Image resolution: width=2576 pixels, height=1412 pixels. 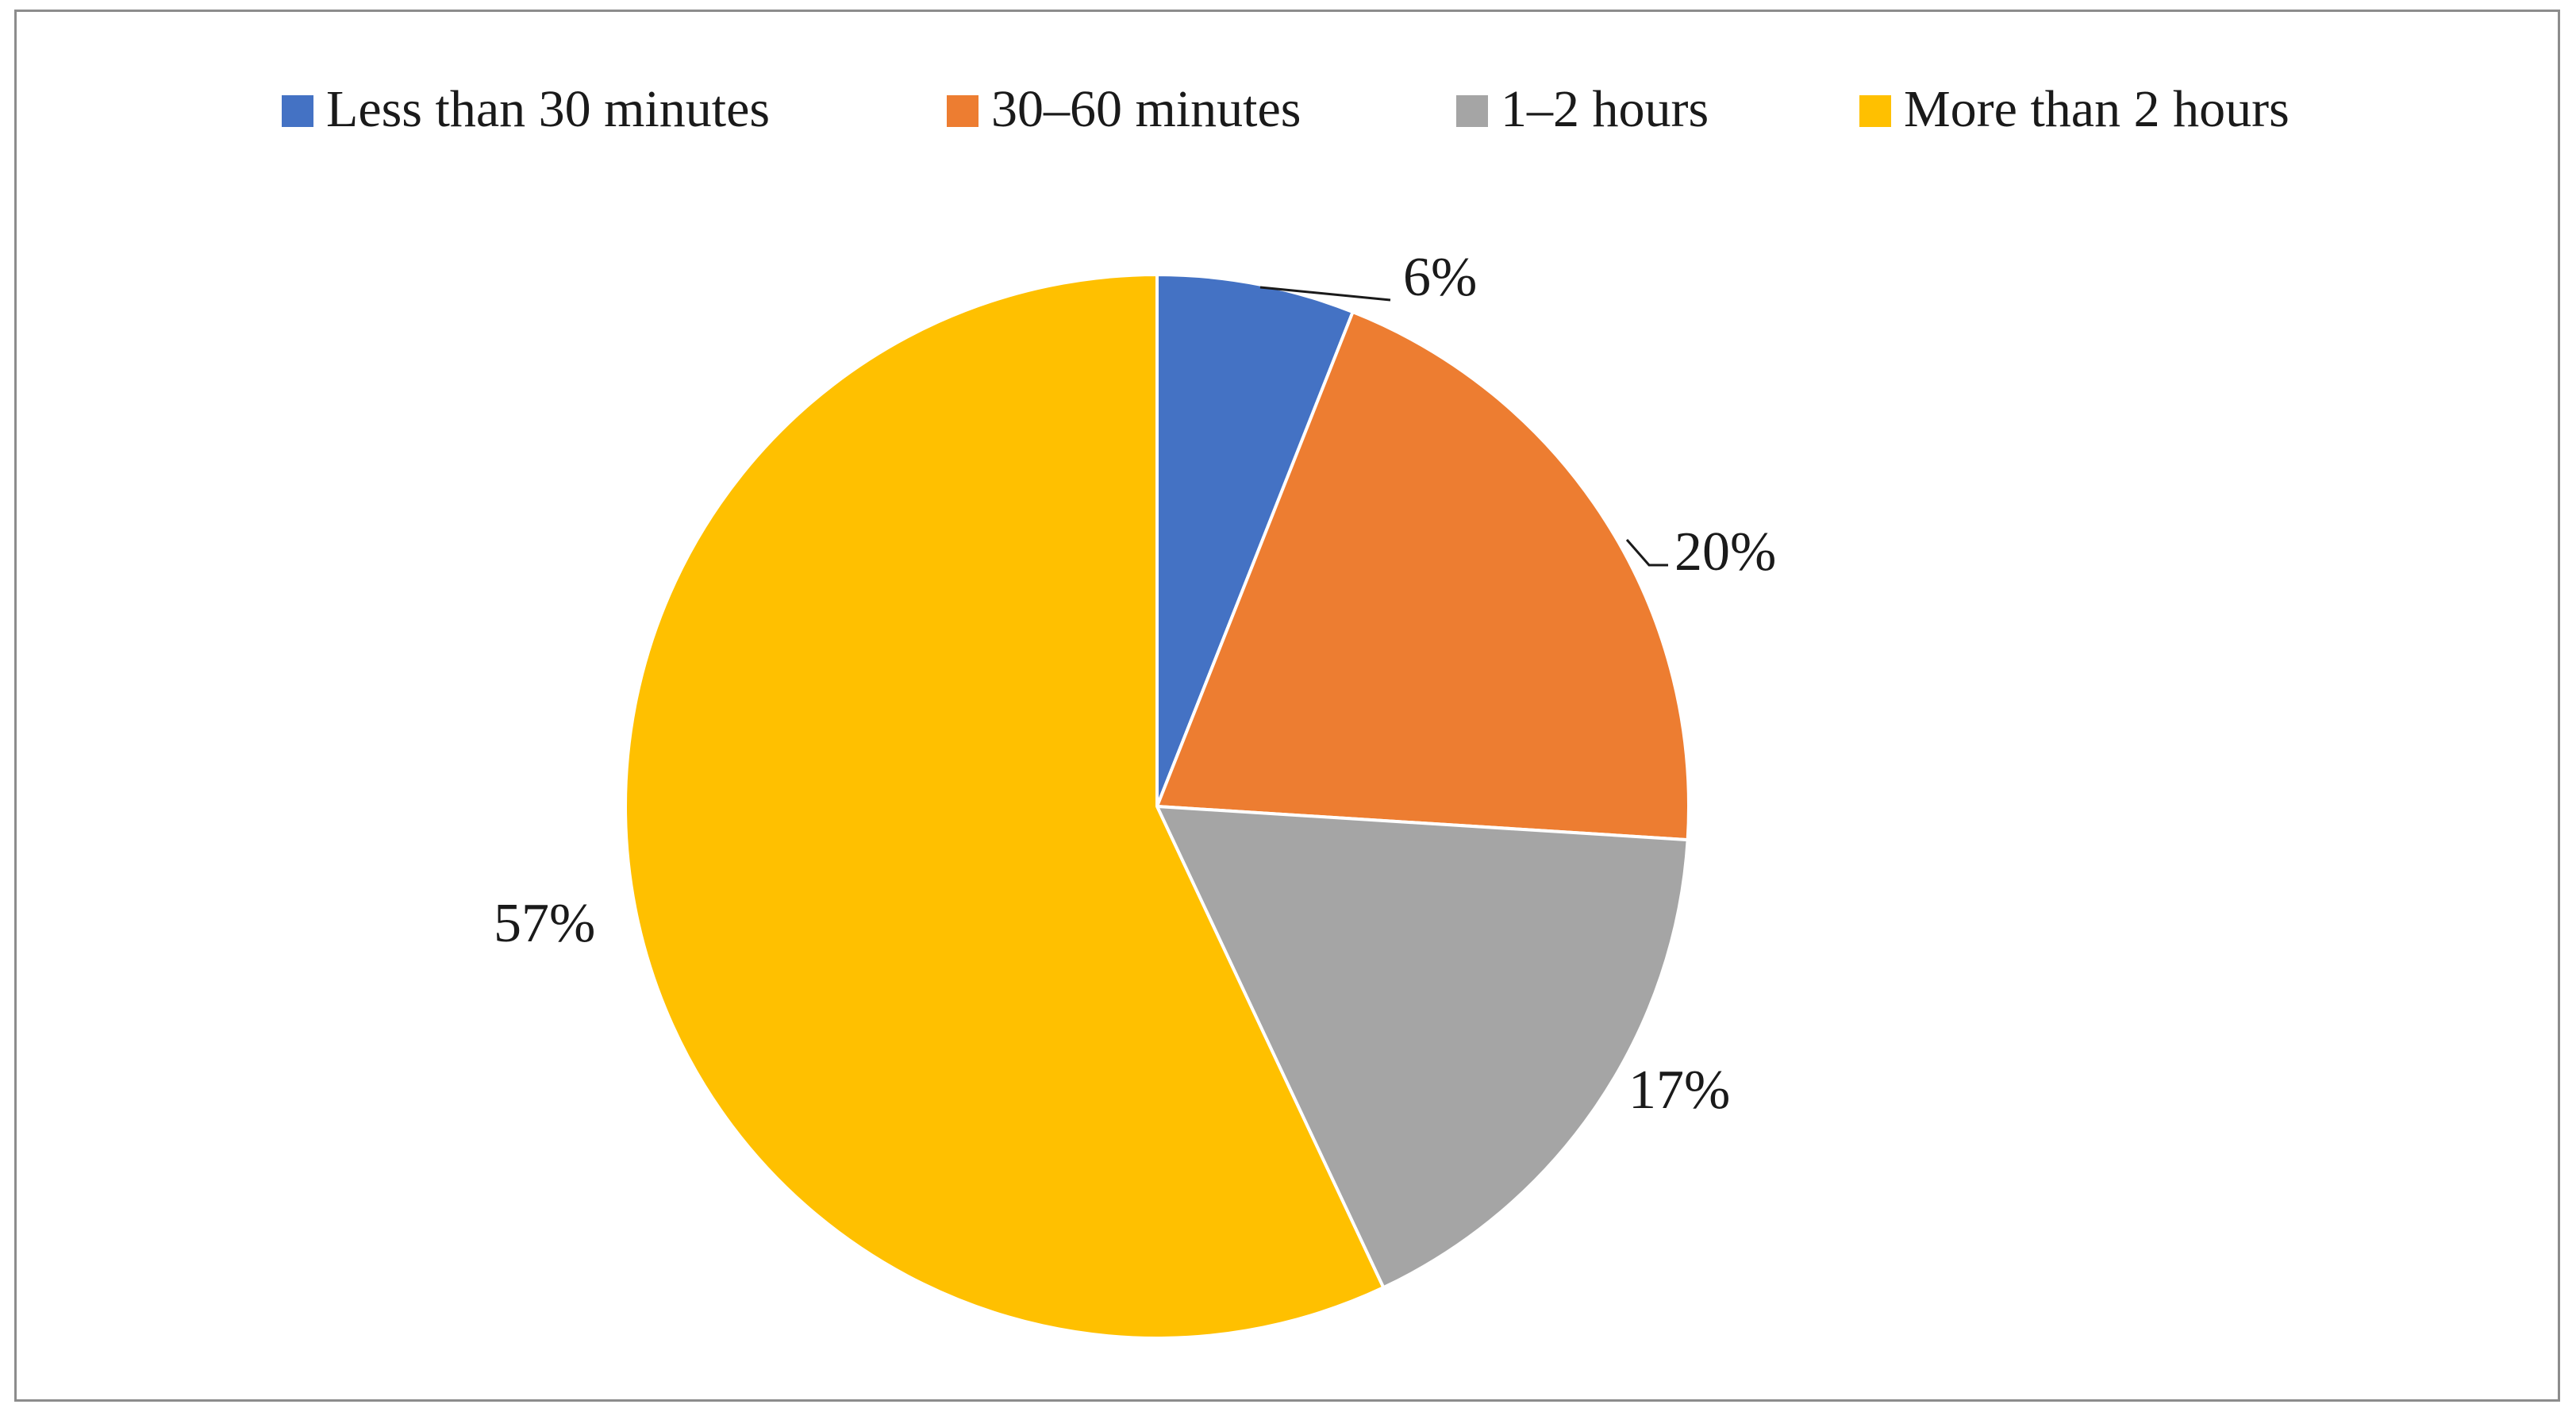 What do you see at coordinates (1440, 277) in the screenshot?
I see `data-label-less-than-30-minutes: 6%` at bounding box center [1440, 277].